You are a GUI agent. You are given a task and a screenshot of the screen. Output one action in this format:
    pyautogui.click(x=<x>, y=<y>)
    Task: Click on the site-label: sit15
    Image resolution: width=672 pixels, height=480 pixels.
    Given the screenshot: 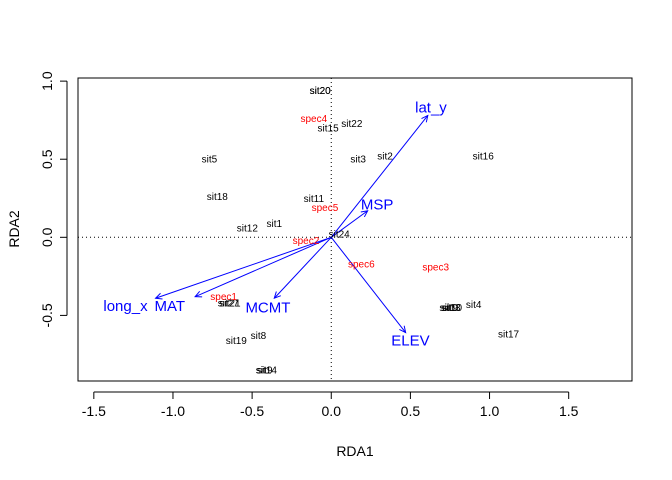 What is the action you would take?
    pyautogui.click(x=329, y=128)
    